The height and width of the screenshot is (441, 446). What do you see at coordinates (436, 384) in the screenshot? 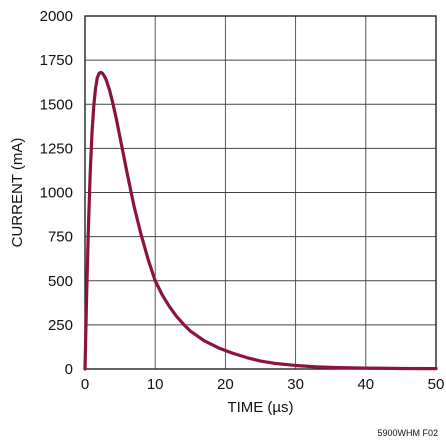
I see `x-tick-label: 50` at bounding box center [436, 384].